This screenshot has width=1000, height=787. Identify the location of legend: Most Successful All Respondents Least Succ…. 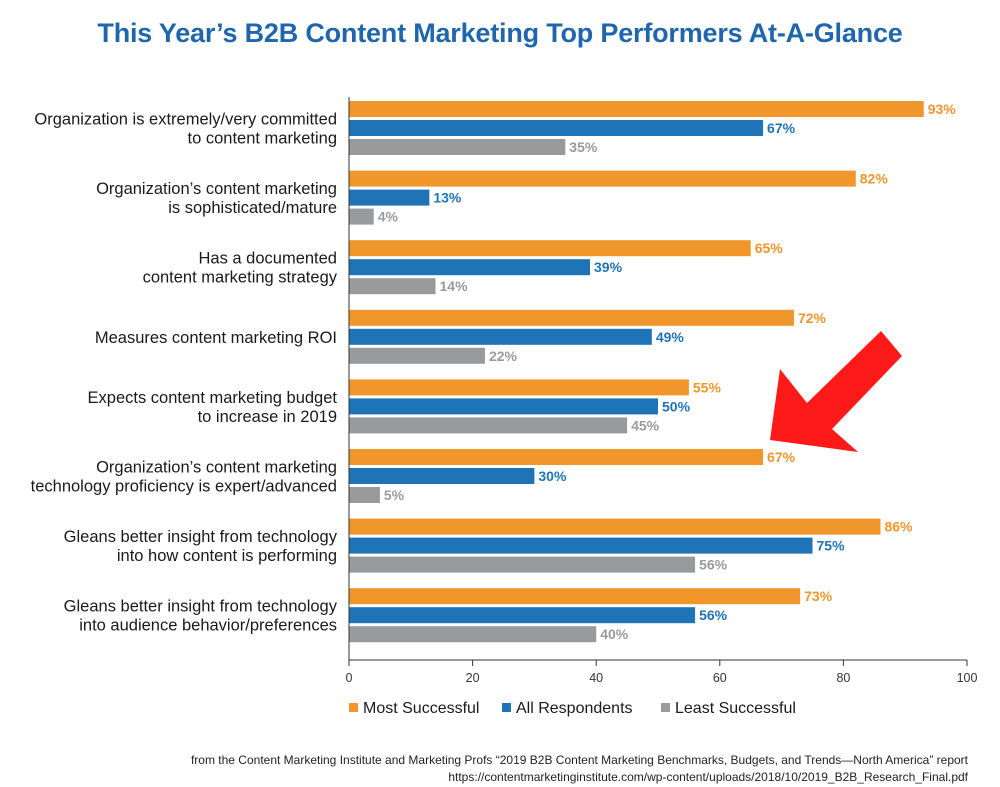
(572, 708).